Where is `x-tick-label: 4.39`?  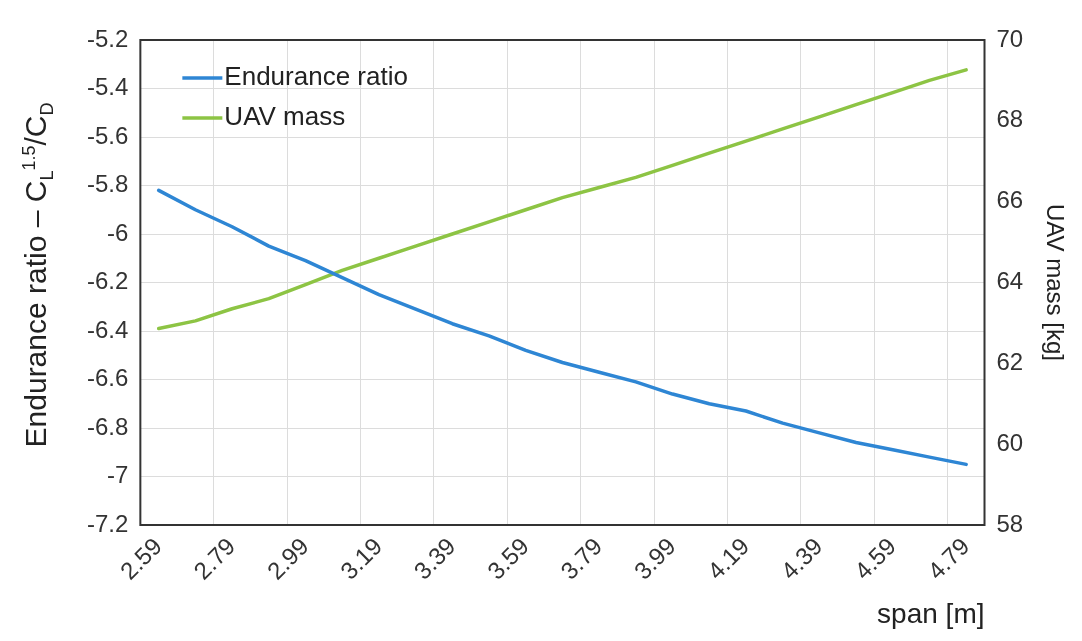 x-tick-label: 4.39 is located at coordinates (801, 558).